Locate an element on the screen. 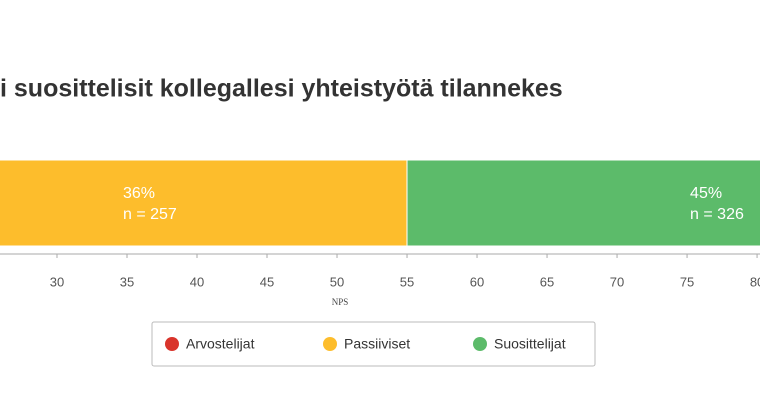 Image resolution: width=760 pixels, height=400 pixels. x-tick-label: 40 is located at coordinates (197, 281).